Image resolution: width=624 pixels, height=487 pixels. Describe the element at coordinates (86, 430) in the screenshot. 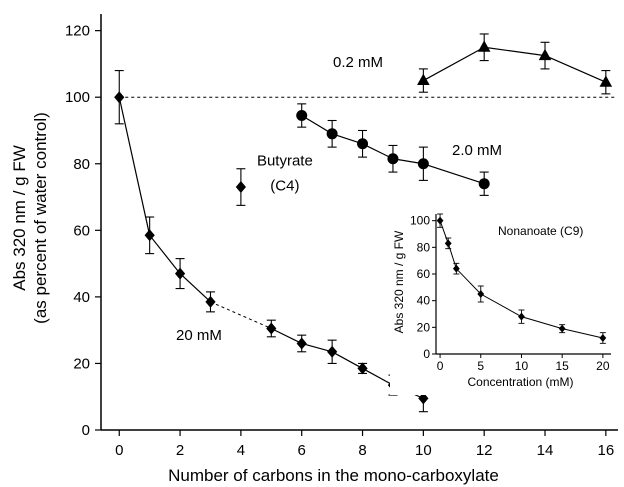

I see `y-tick-label-0: 0` at that location.